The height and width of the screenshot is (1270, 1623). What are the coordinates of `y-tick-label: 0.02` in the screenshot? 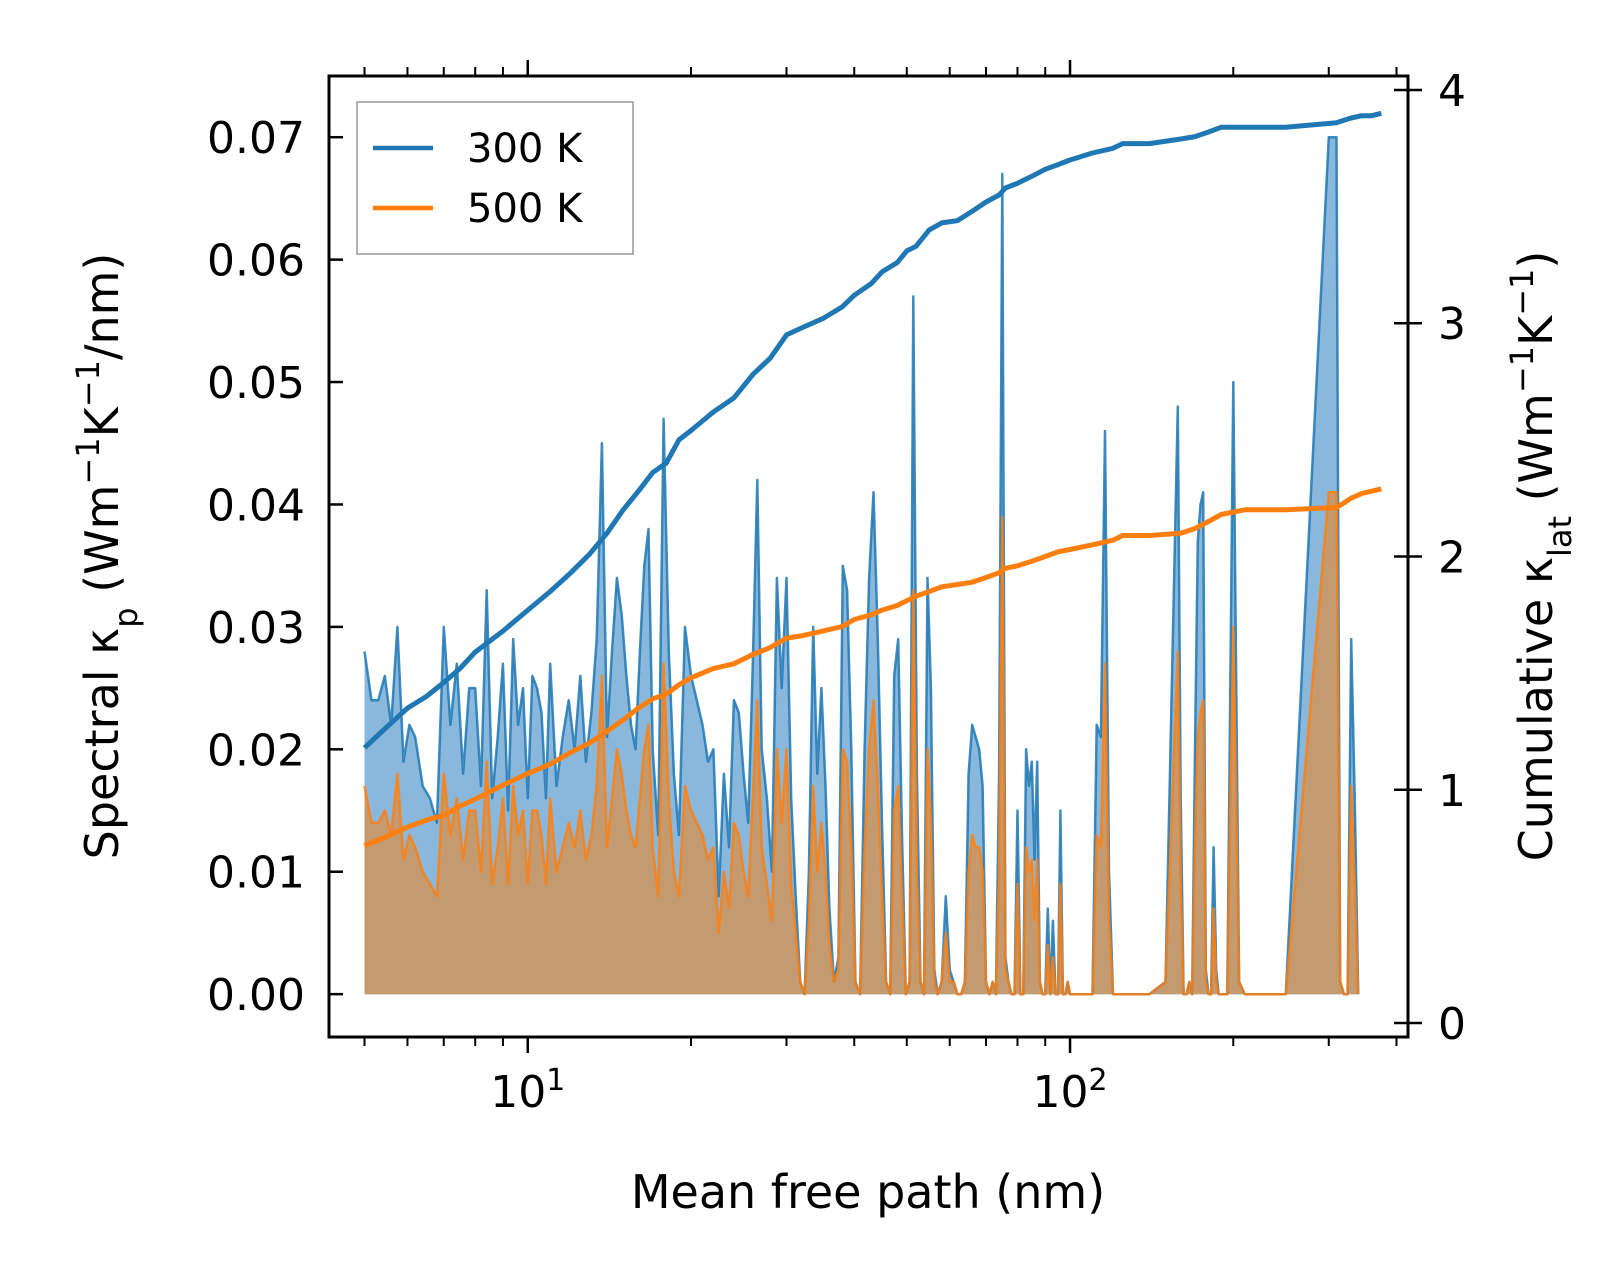 It's located at (256, 750).